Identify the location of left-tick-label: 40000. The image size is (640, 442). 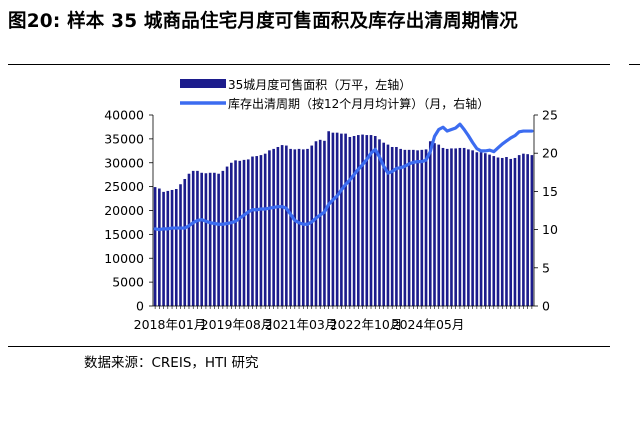
(124, 115).